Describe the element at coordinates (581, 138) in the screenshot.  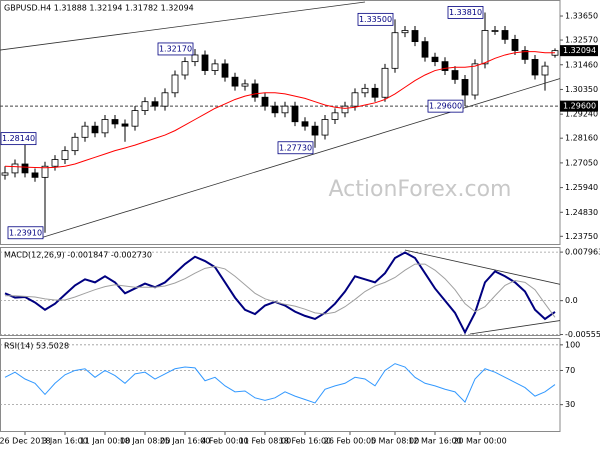
I see `y-tick-label: 1.28160` at that location.